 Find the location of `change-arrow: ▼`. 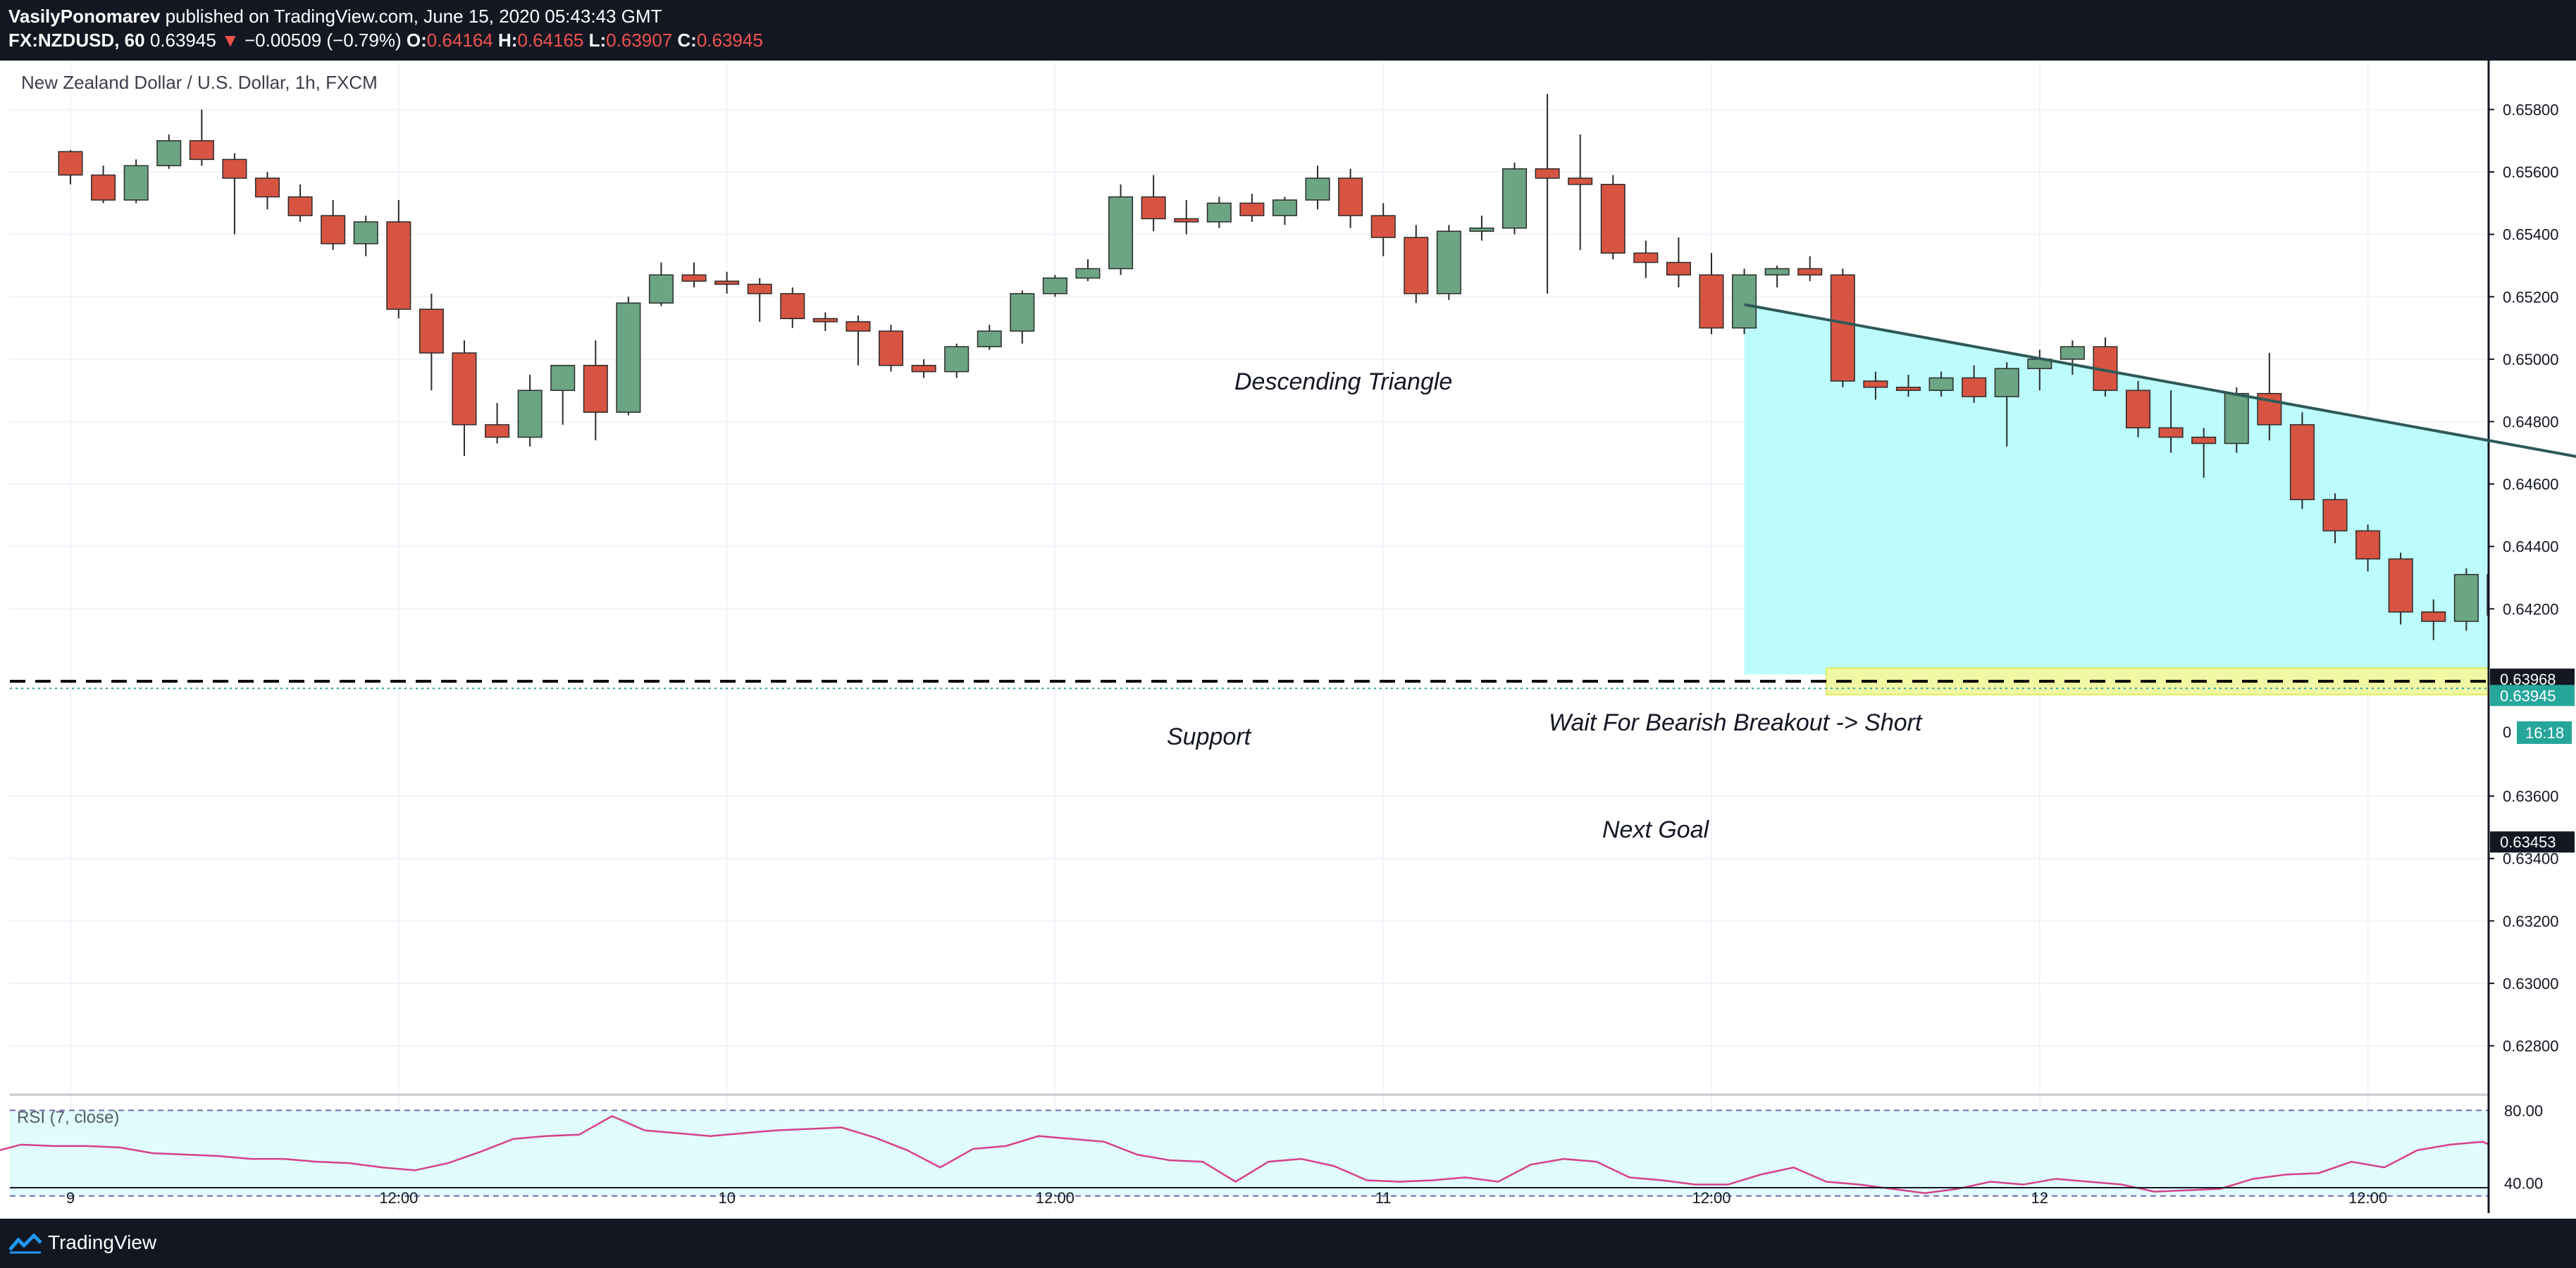

change-arrow: ▼ is located at coordinates (230, 40).